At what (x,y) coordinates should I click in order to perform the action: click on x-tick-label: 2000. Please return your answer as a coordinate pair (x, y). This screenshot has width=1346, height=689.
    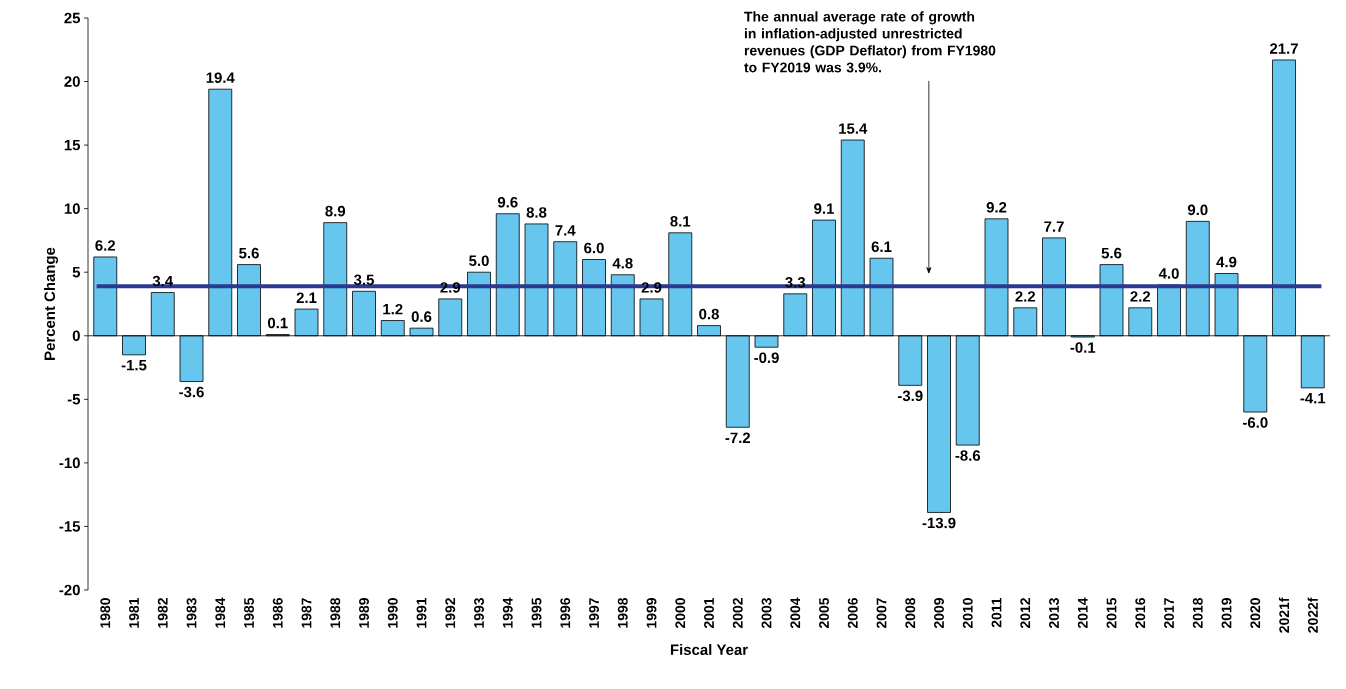
    Looking at the image, I should click on (680, 613).